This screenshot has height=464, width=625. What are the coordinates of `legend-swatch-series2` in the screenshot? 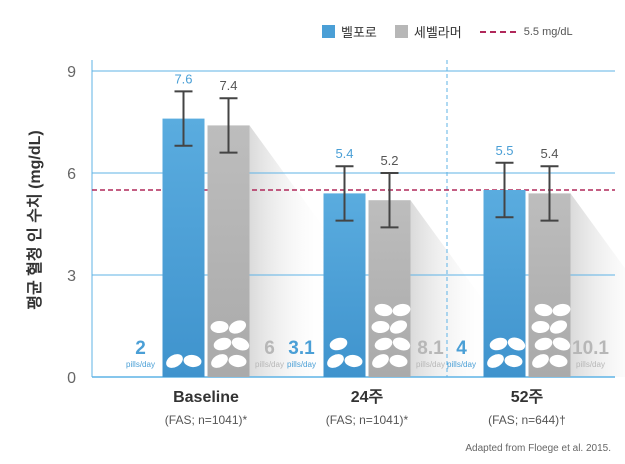 It's located at (401, 31).